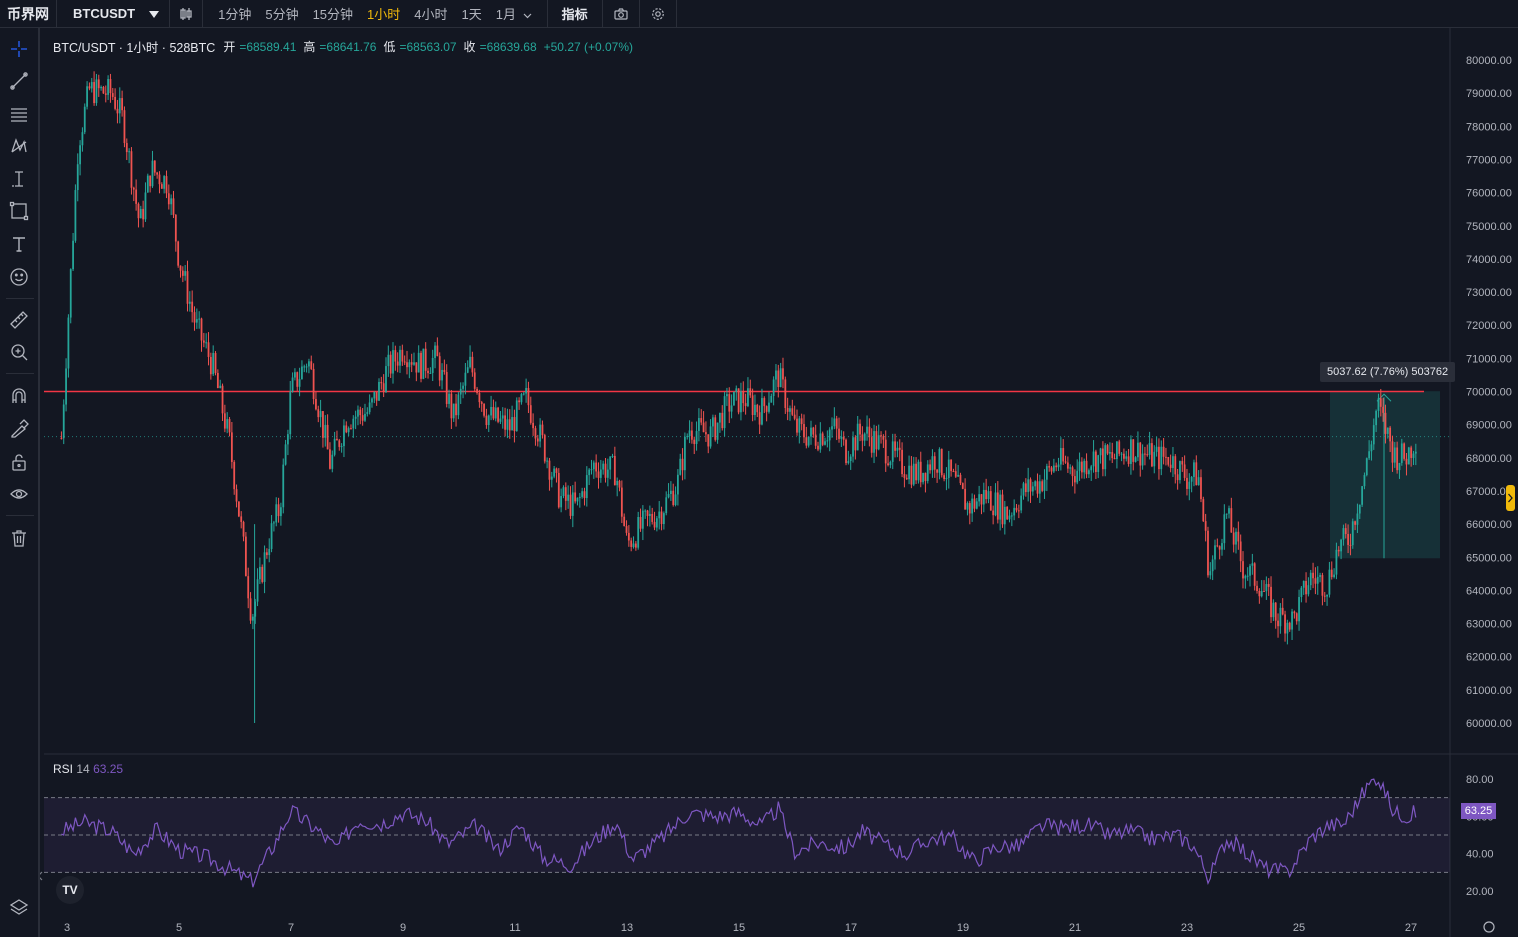 This screenshot has width=1518, height=937. I want to click on low-value: =68563.07, so click(428, 46).